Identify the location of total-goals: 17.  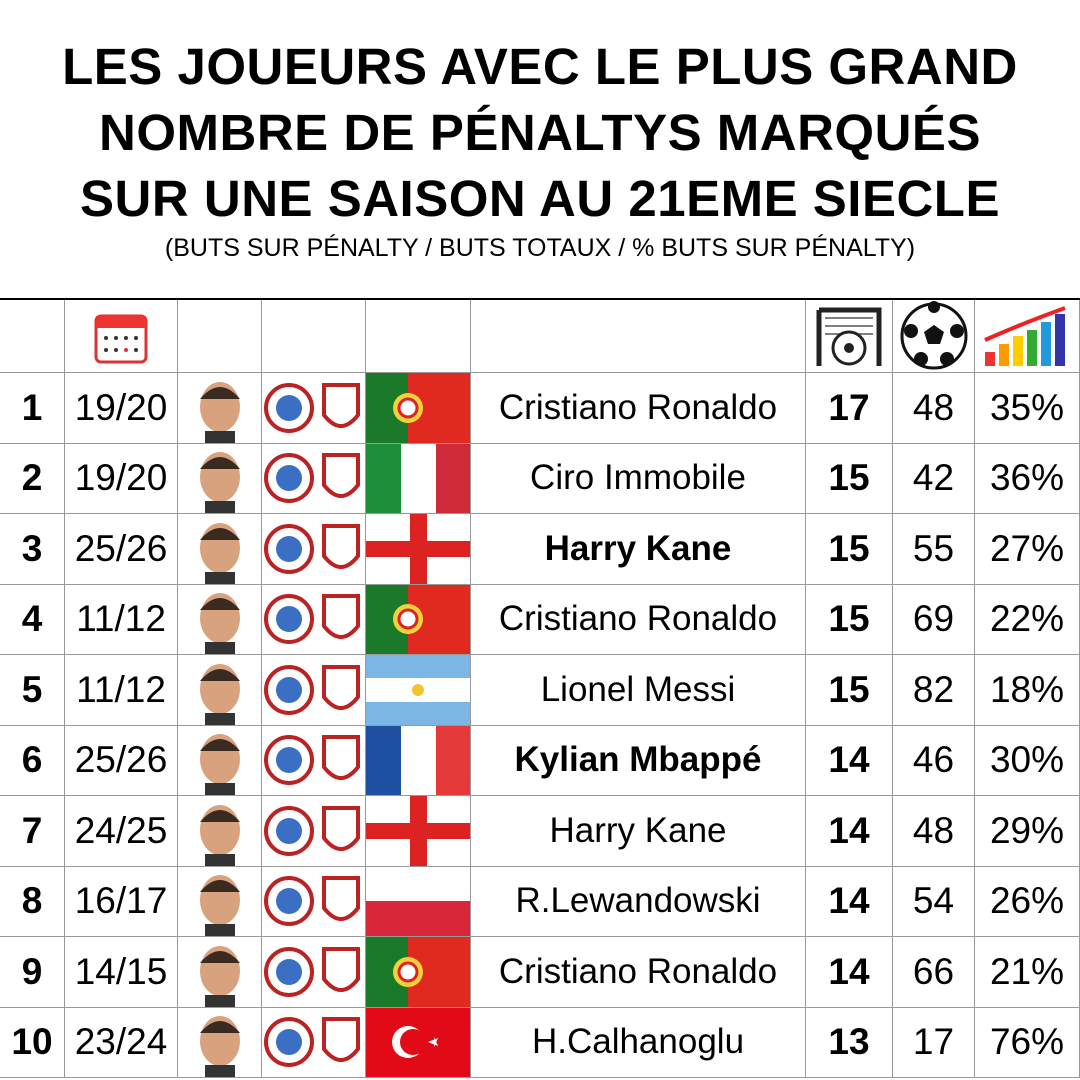
(934, 1042).